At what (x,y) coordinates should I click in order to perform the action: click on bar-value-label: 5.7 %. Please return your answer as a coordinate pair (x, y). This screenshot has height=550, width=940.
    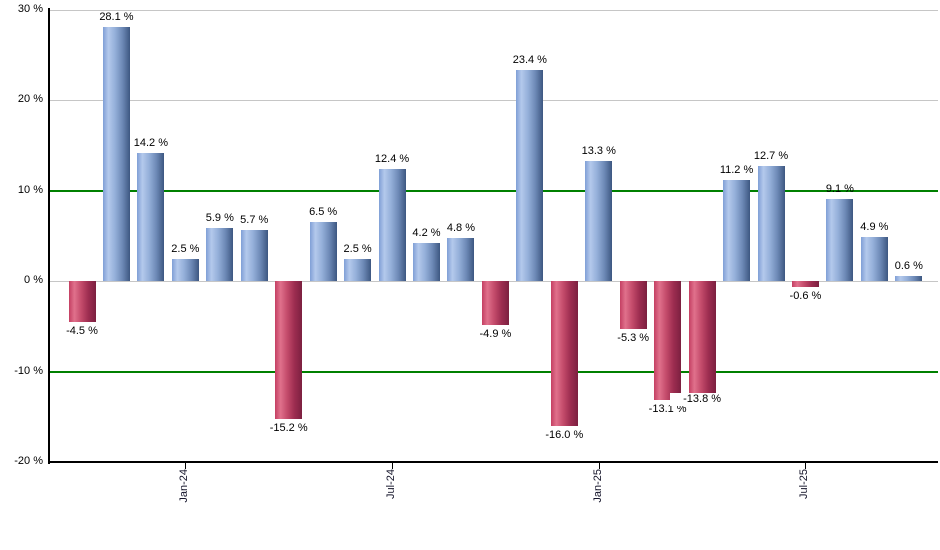
    Looking at the image, I should click on (254, 219).